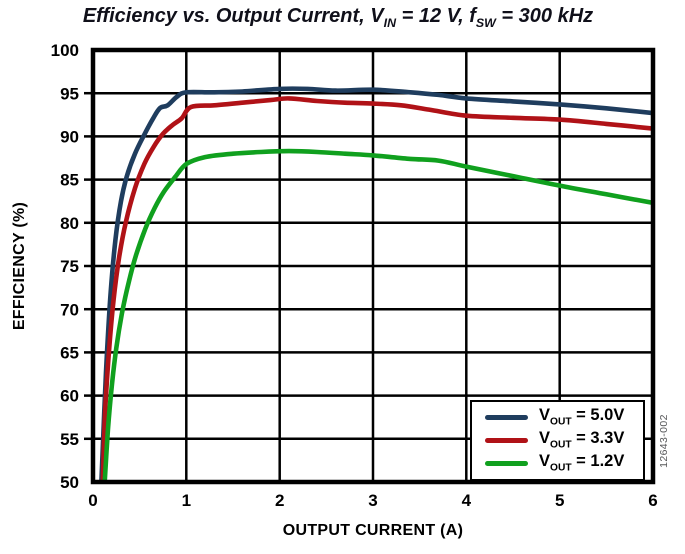  What do you see at coordinates (69, 180) in the screenshot?
I see `y-tick-label: 85` at bounding box center [69, 180].